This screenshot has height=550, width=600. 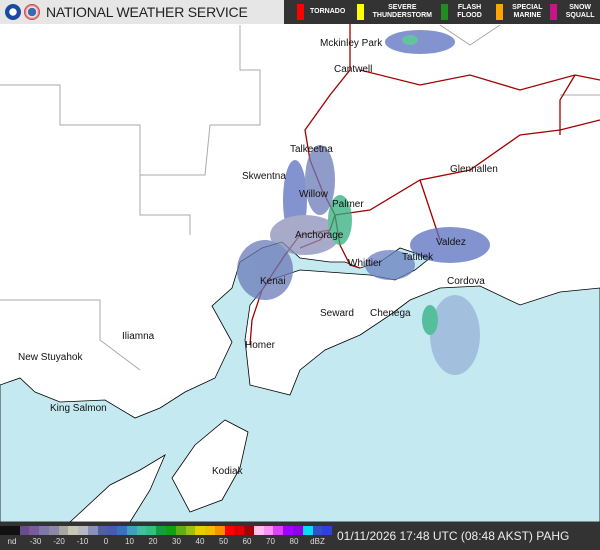 I want to click on city-label: Homer, so click(x=260, y=345).